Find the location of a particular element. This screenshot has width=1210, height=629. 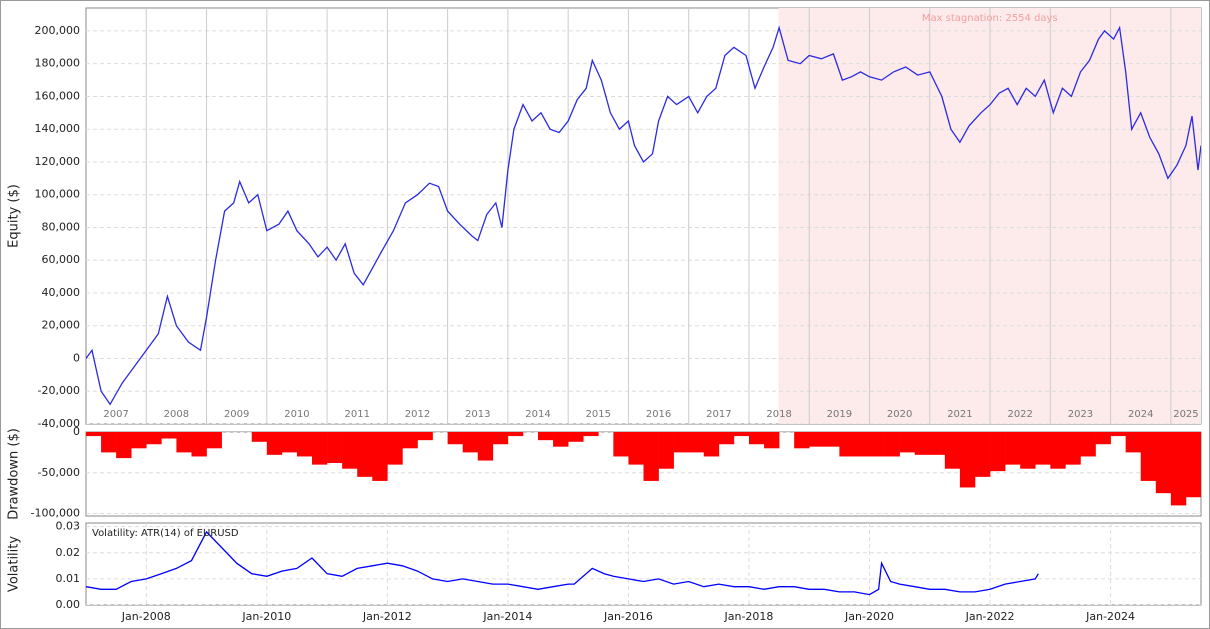

y-tick-label: 0 is located at coordinates (76, 357).